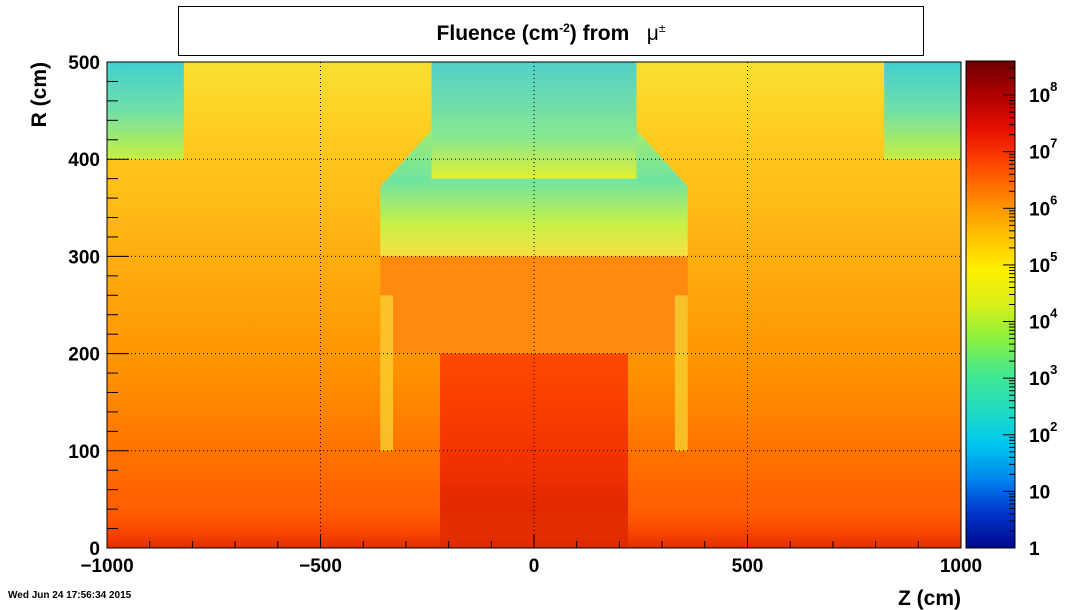 The image size is (1068, 610). What do you see at coordinates (564, 28) in the screenshot?
I see `title-exponent: -2` at bounding box center [564, 28].